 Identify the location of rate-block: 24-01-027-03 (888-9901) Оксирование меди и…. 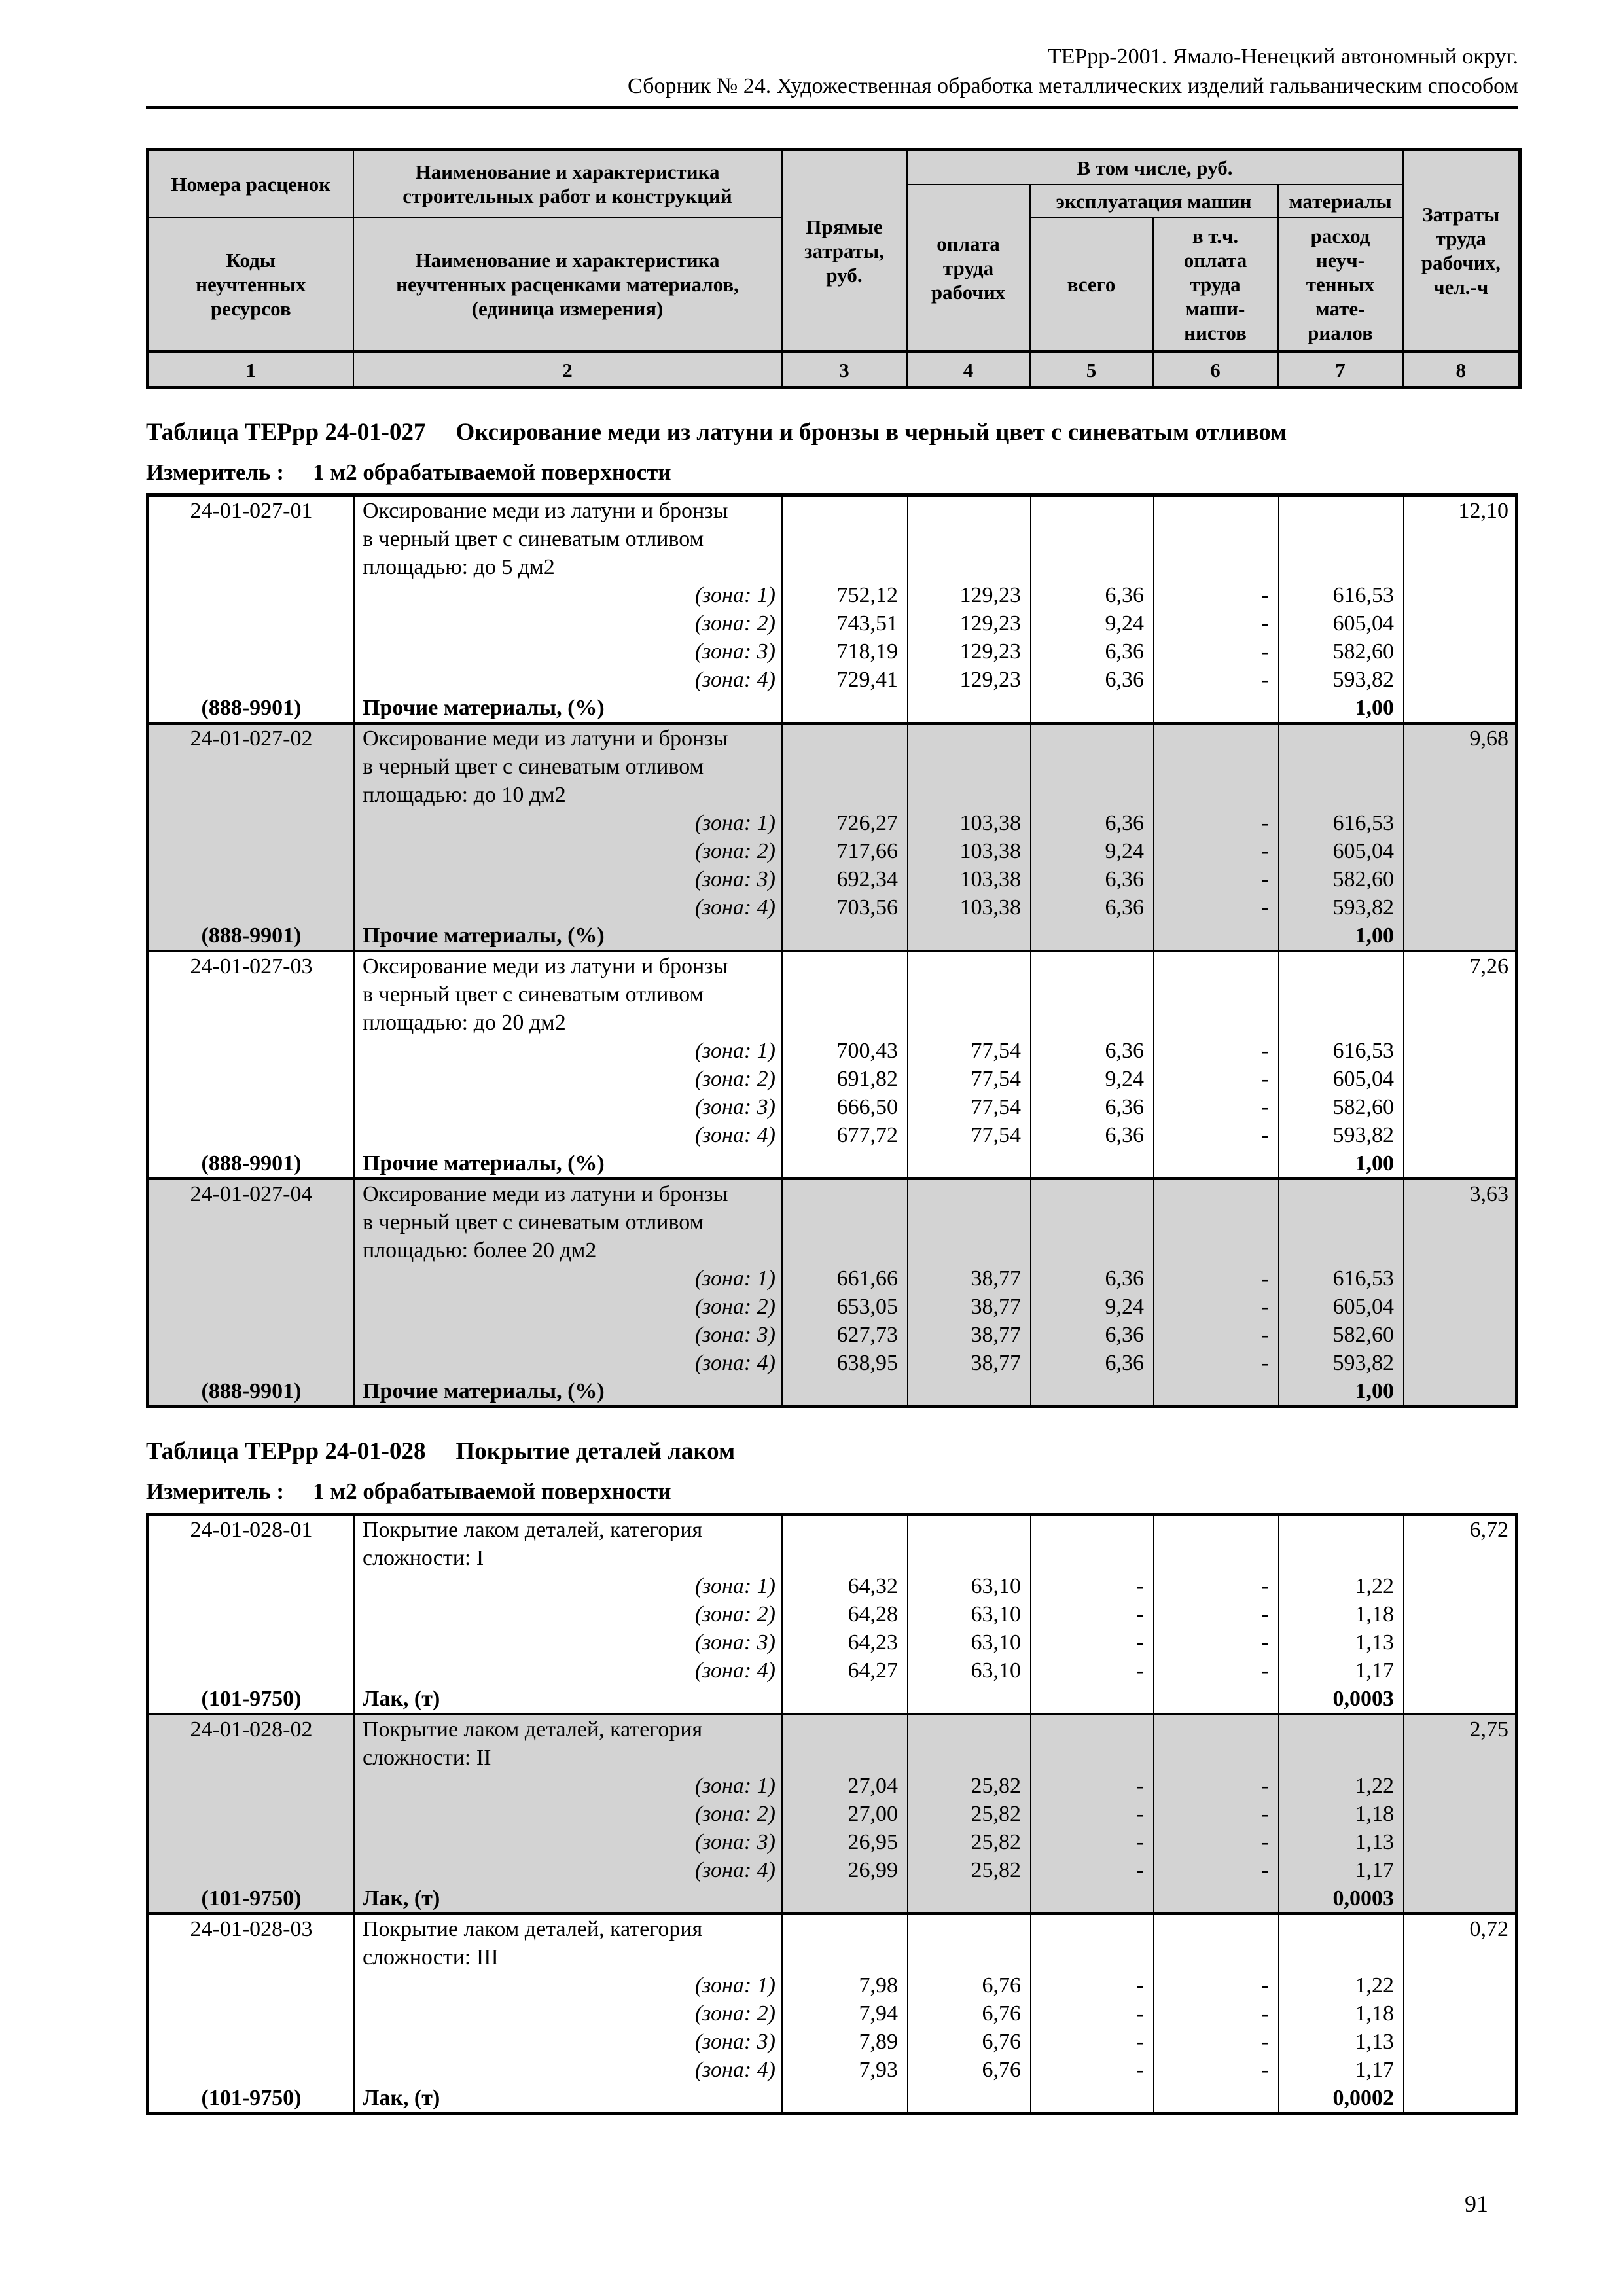
(832, 1063).